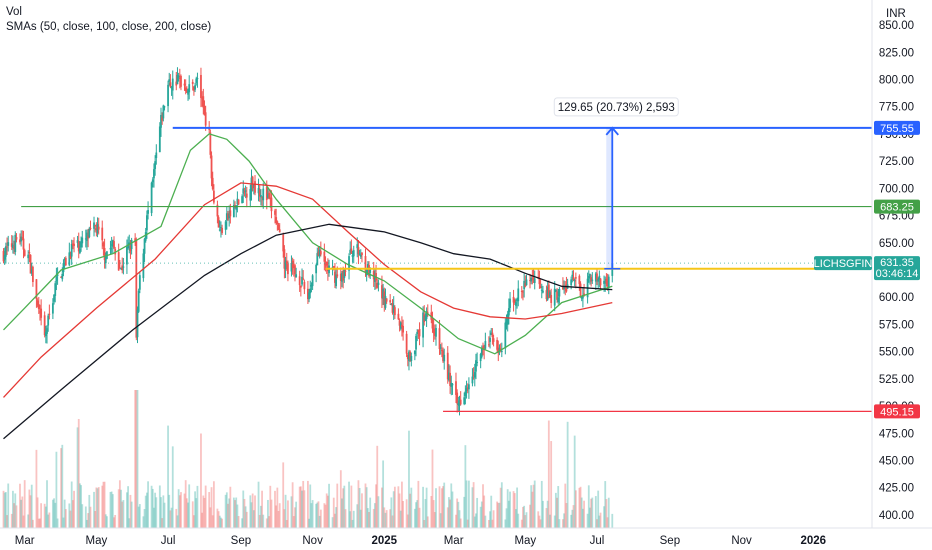 The width and height of the screenshot is (932, 550). Describe the element at coordinates (241, 541) in the screenshot. I see `time-tick-label: Sep` at that location.